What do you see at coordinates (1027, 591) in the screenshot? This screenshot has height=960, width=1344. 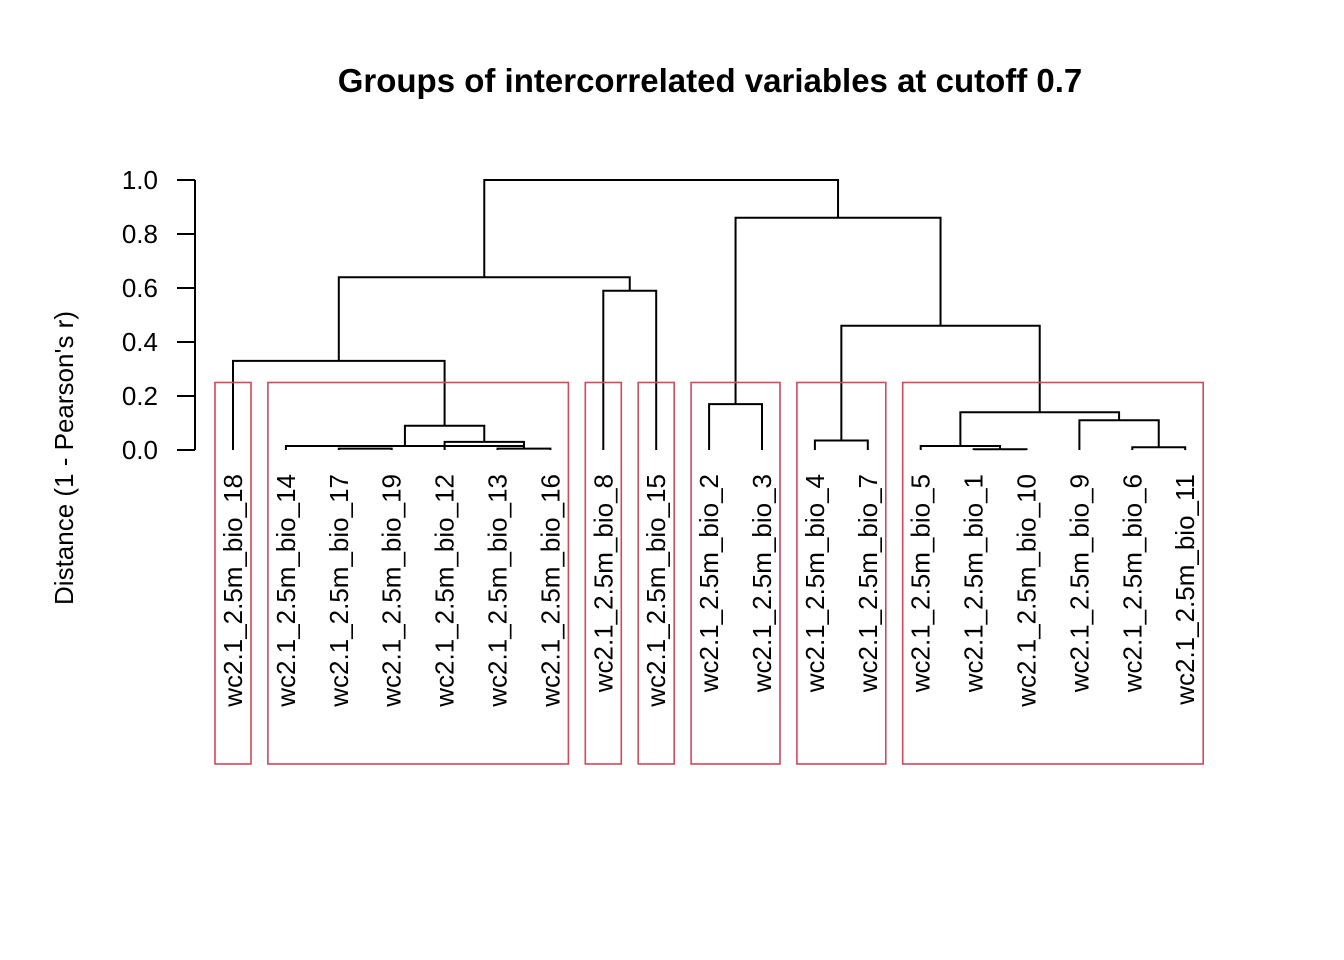 I see `leaf-label: wc2.1_2.5m_bio_10` at bounding box center [1027, 591].